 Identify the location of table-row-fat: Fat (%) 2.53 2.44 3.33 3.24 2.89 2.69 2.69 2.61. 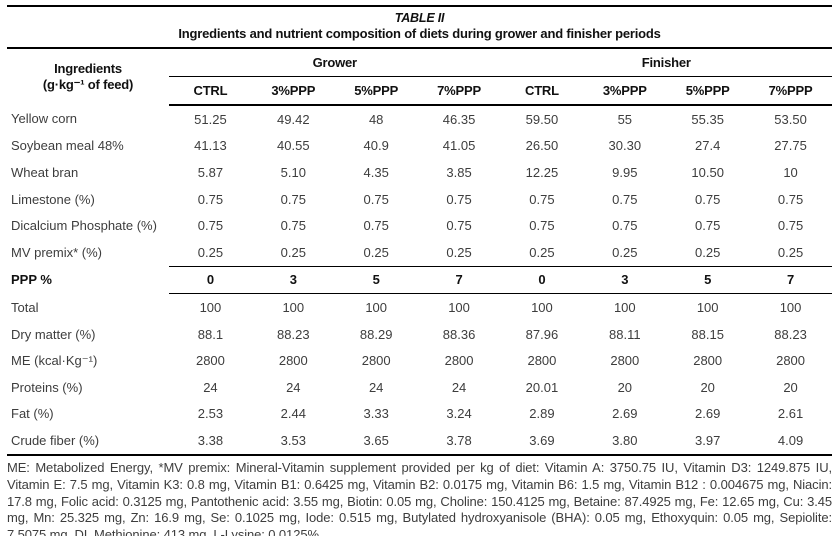
(419, 414).